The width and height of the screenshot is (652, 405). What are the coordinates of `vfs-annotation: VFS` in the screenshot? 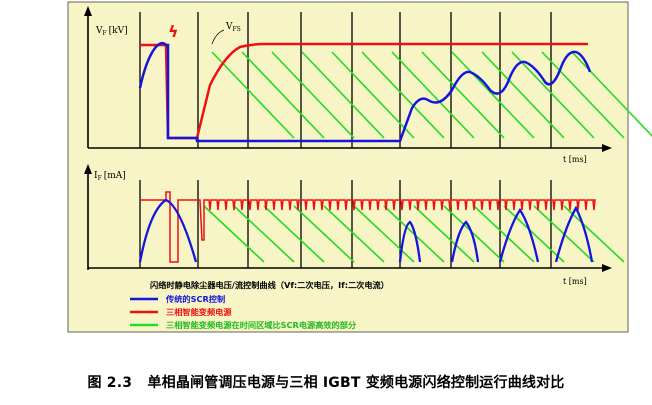 It's located at (233, 27).